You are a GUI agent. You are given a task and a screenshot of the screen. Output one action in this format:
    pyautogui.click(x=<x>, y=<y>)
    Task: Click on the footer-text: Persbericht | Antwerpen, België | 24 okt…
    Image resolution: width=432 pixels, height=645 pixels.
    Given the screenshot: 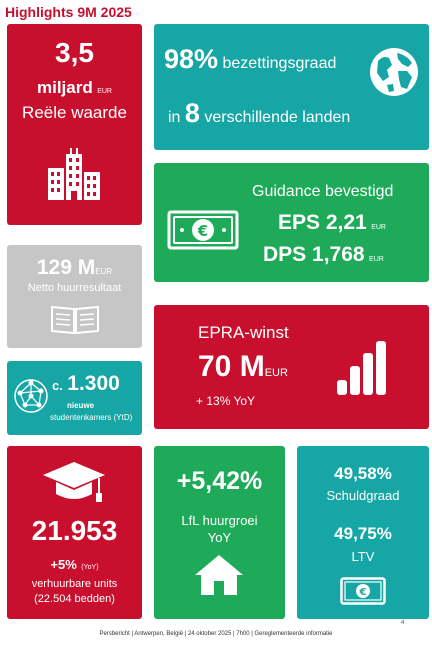 What is the action you would take?
    pyautogui.click(x=216, y=634)
    